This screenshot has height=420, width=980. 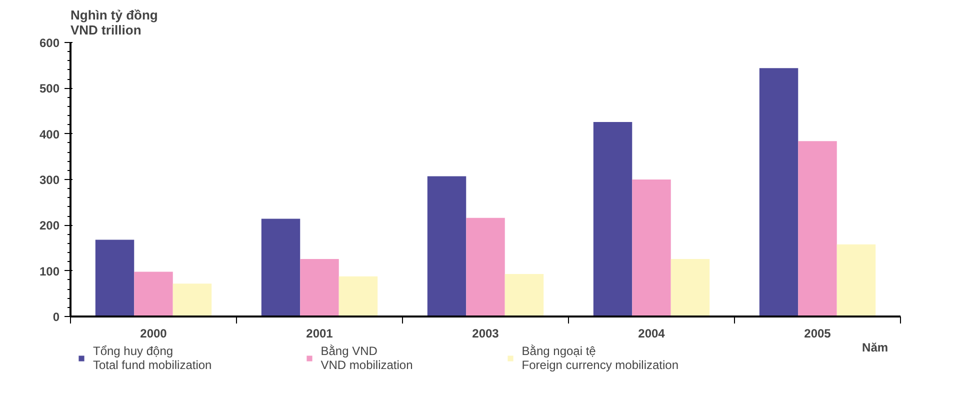 I want to click on y-tick-label: 100, so click(x=49, y=271).